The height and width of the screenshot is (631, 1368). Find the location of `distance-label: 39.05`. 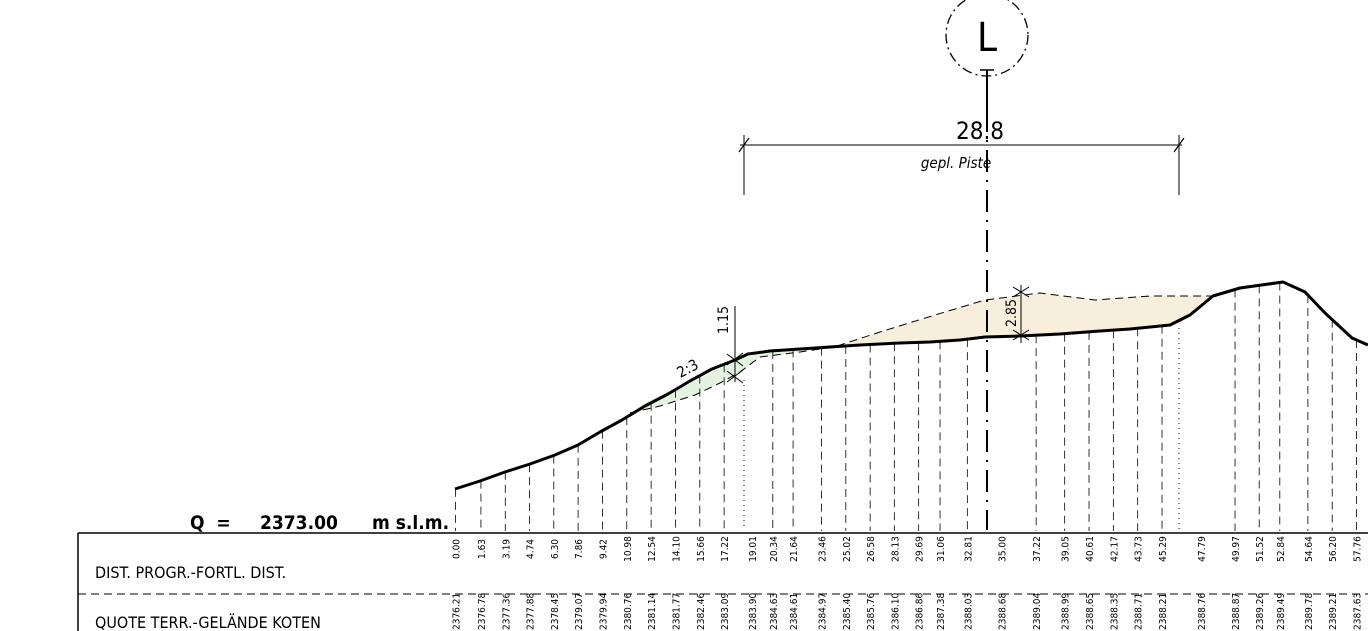

distance-label: 39.05 is located at coordinates (1066, 549).